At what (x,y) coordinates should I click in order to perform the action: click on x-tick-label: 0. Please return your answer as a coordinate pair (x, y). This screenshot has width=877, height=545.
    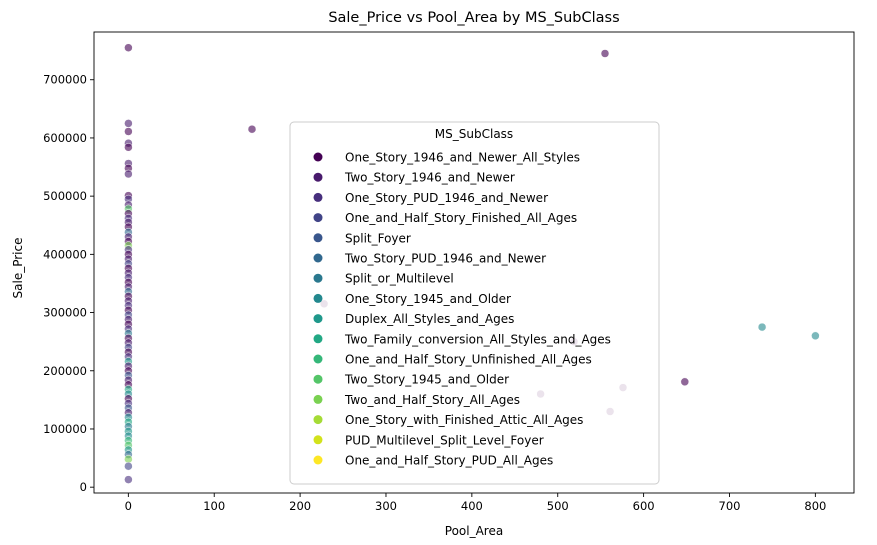
    Looking at the image, I should click on (128, 506).